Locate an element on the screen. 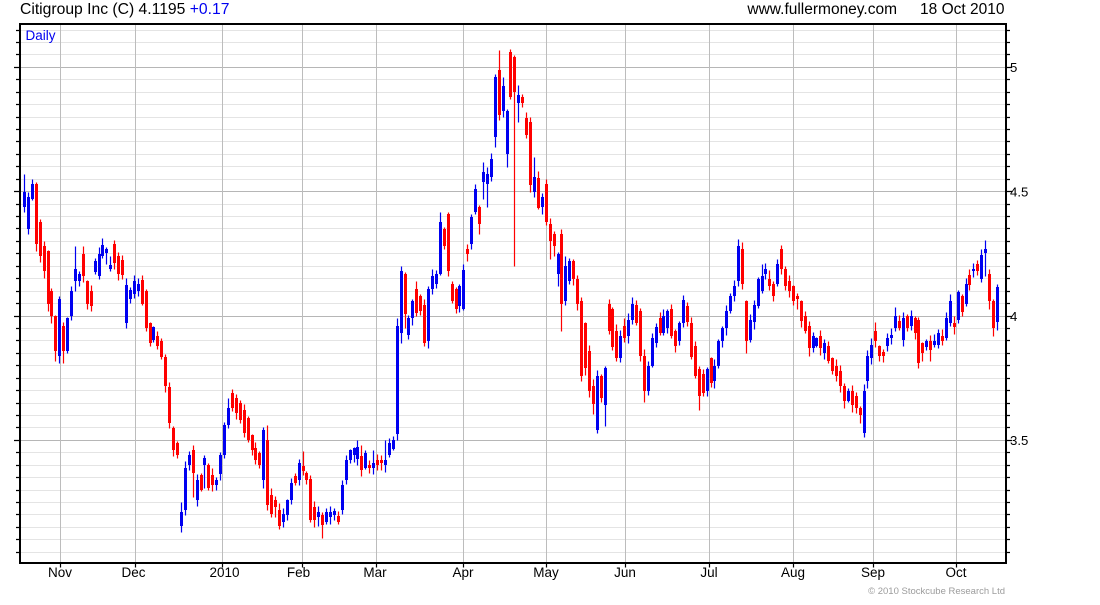 The image size is (1100, 605). svg-text: 2010 is located at coordinates (224, 572).